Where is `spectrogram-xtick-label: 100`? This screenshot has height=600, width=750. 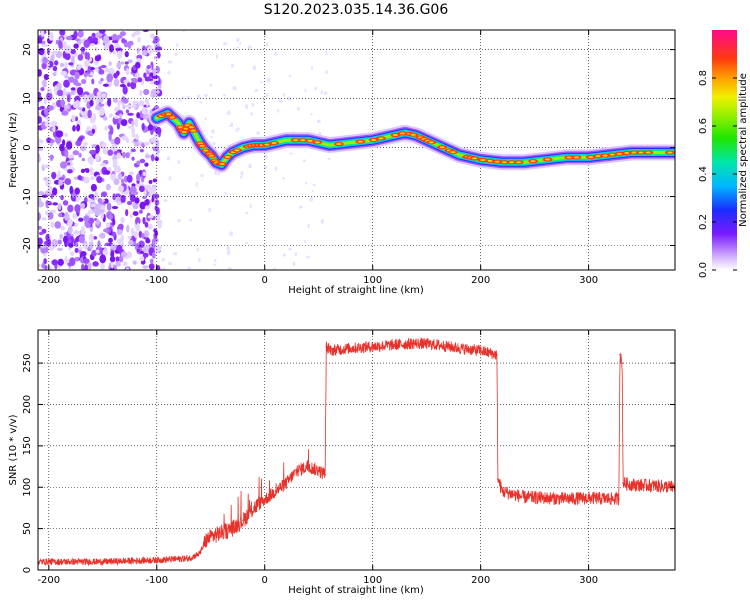
spectrogram-xtick-label: 100 is located at coordinates (372, 280).